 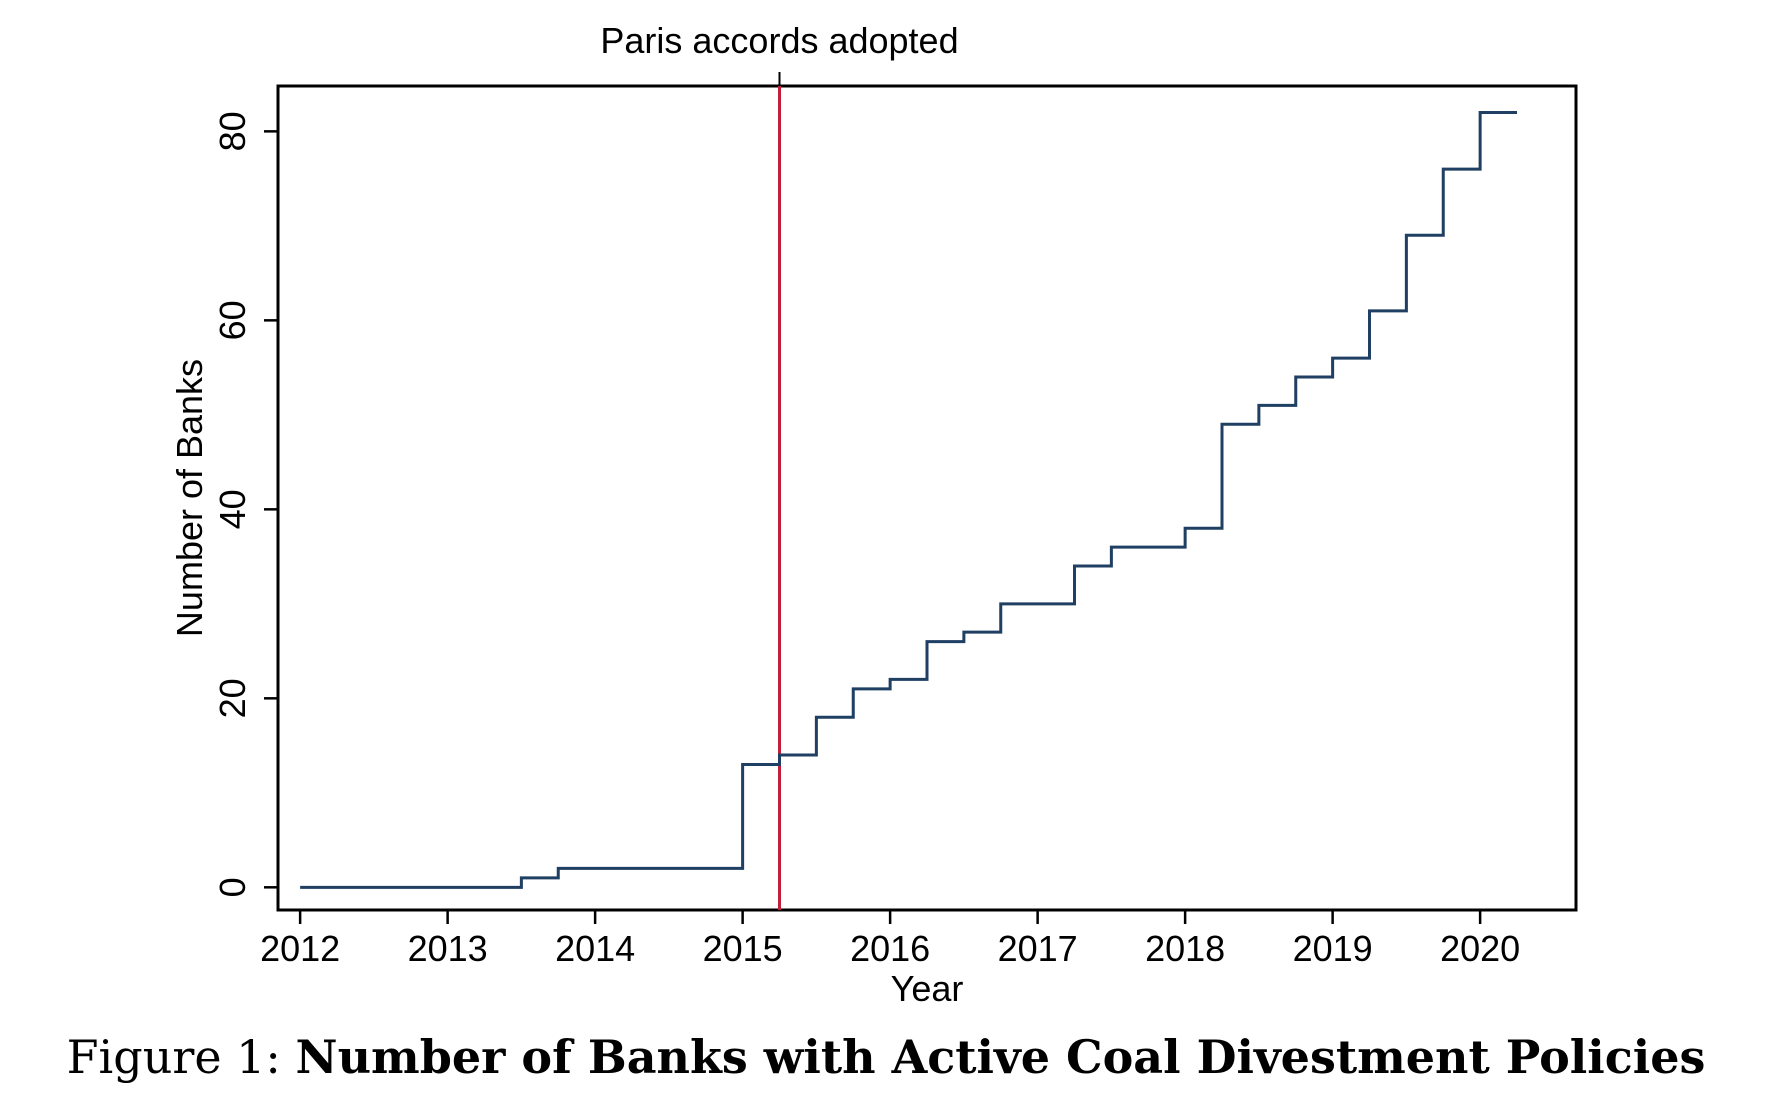 I want to click on event-annotation: Paris accords adopted, so click(x=779, y=40).